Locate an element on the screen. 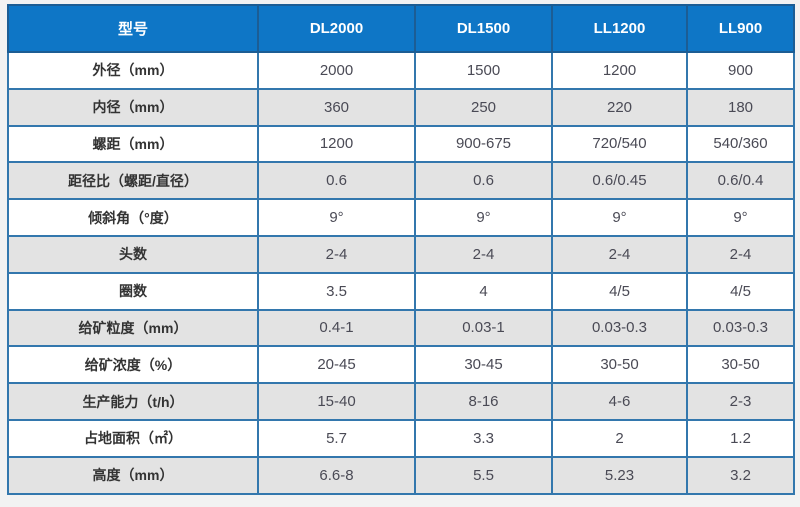 This screenshot has height=507, width=800. cell-value: 720/540 is located at coordinates (619, 144).